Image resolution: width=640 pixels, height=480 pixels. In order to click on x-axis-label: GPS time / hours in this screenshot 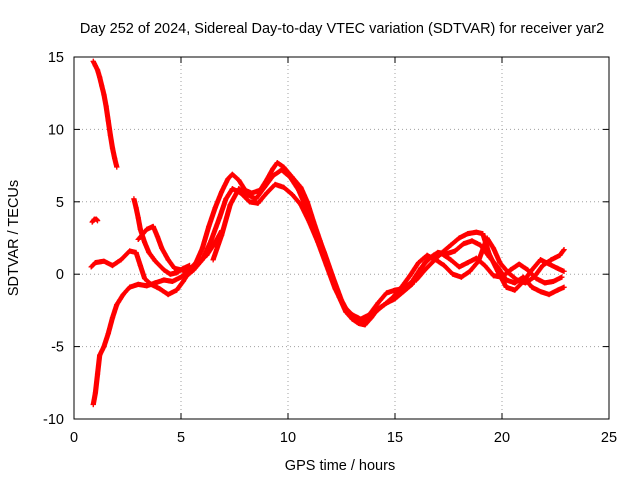, I will do `click(340, 466)`.